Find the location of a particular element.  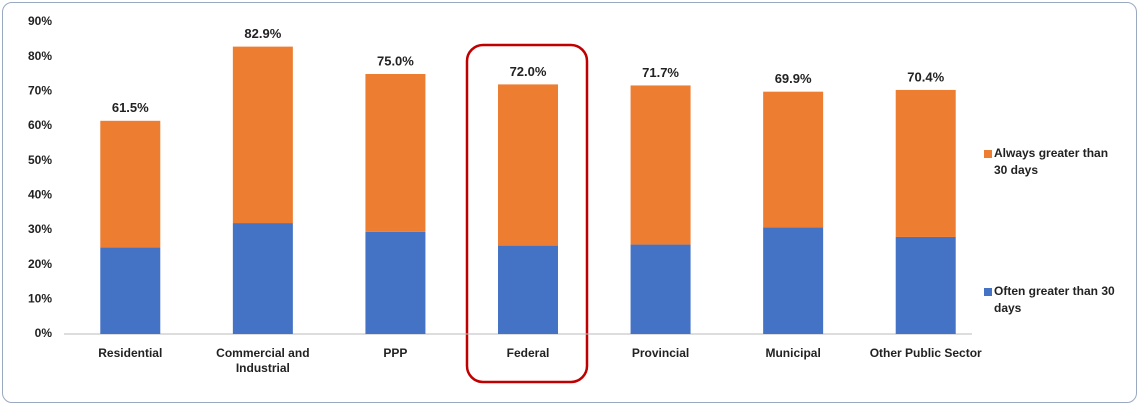

y-tick-label: 90% is located at coordinates (40, 21).